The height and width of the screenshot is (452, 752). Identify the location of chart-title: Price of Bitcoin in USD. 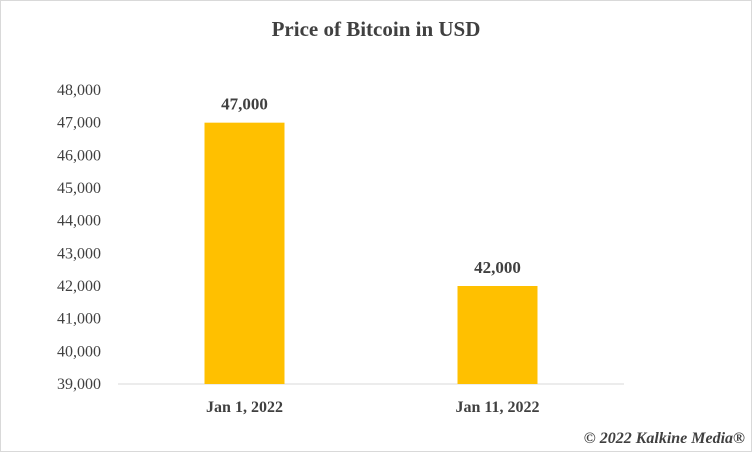
(376, 29).